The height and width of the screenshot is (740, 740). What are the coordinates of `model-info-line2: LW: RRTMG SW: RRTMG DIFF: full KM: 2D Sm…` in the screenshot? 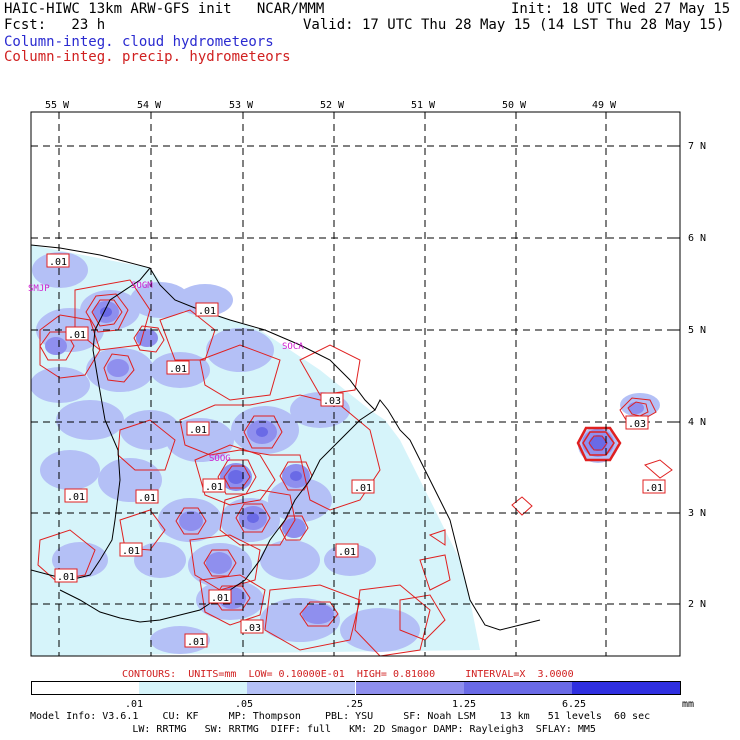 It's located at (313, 729).